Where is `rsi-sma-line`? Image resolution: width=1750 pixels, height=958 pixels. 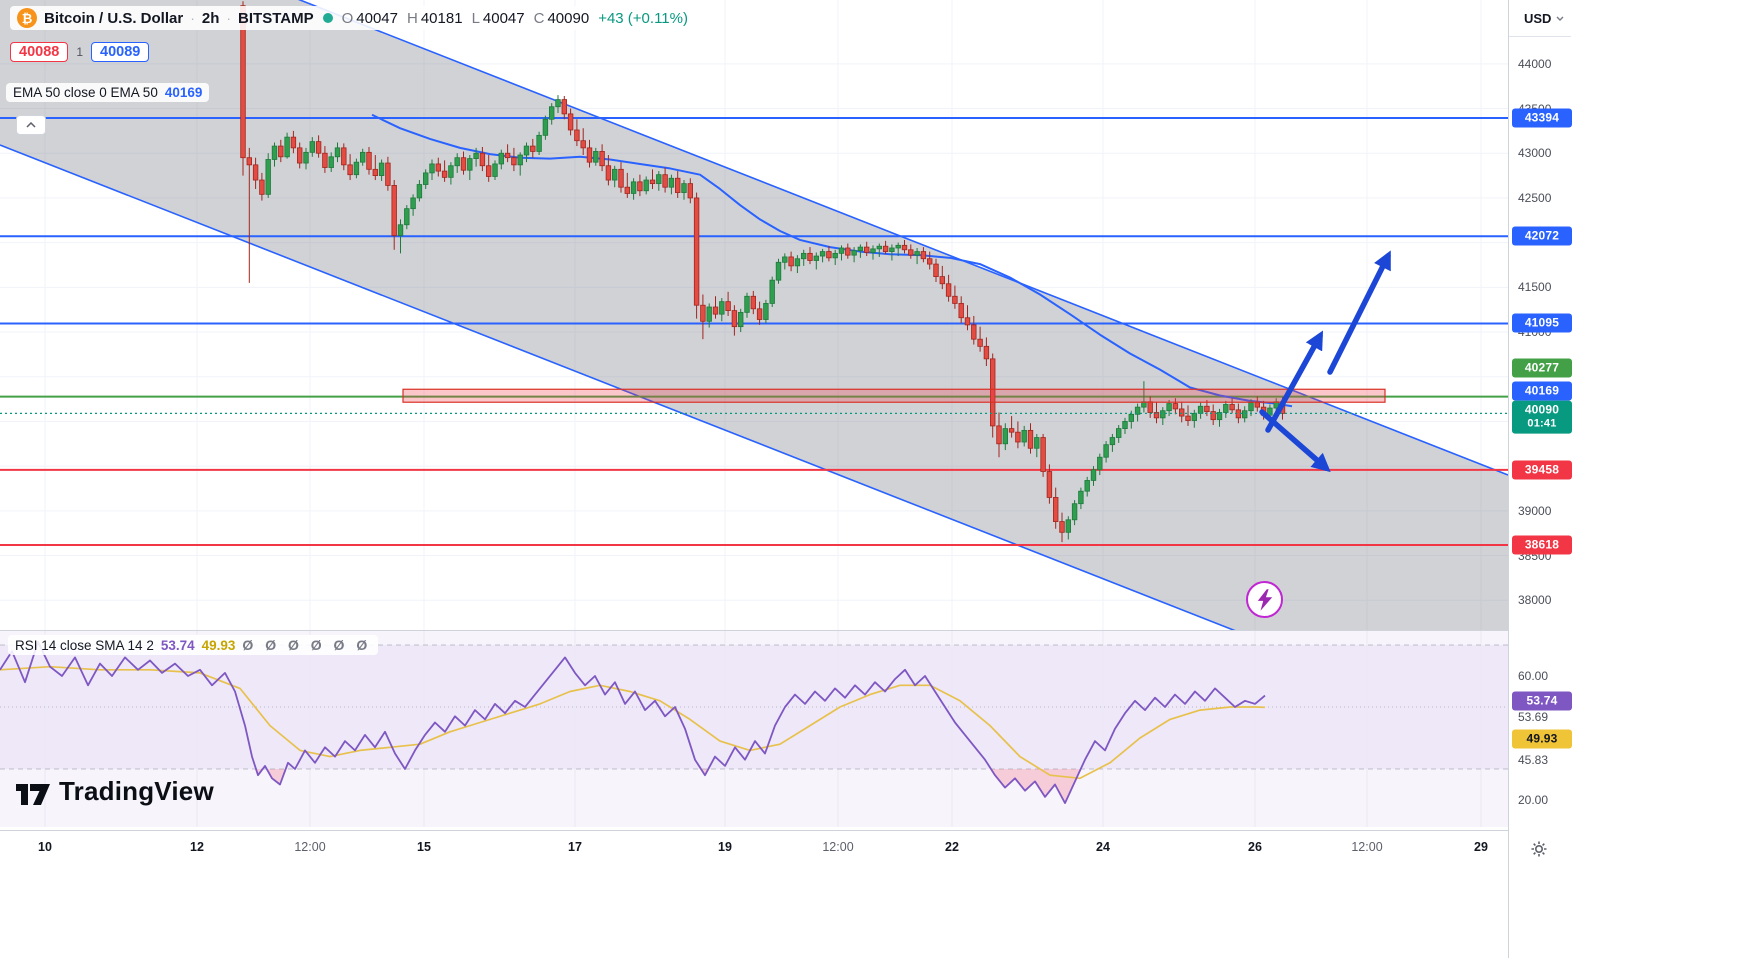 rsi-sma-line is located at coordinates (633, 722).